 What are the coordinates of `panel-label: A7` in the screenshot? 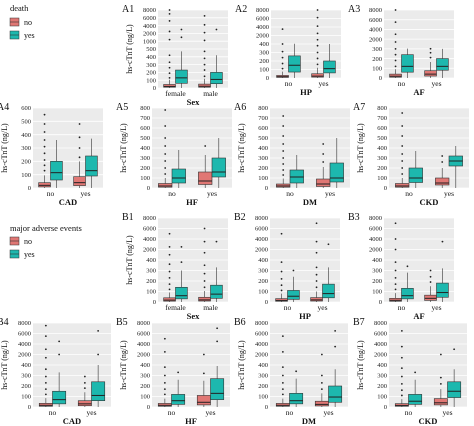 It's located at (359, 107).